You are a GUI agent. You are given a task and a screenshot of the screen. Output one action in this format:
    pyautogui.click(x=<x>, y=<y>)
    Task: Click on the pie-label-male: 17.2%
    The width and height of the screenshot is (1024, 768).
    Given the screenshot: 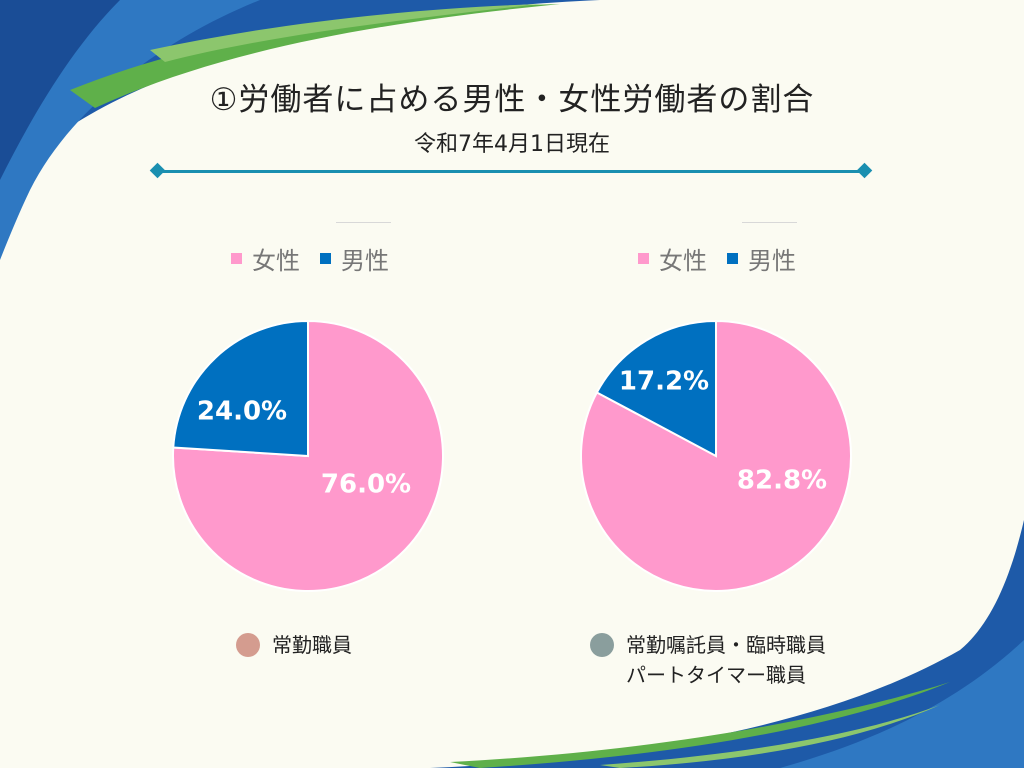 What is the action you would take?
    pyautogui.click(x=664, y=382)
    